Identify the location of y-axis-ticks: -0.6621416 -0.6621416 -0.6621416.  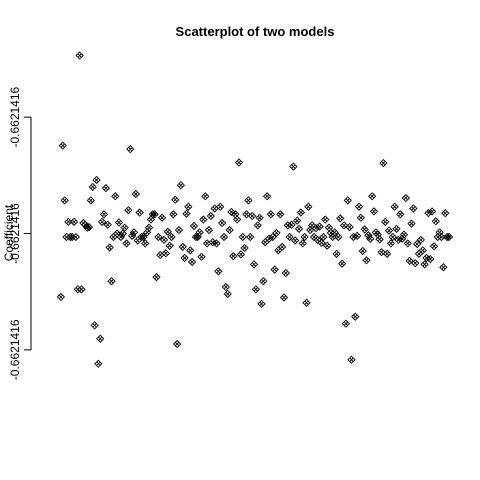
(19, 233).